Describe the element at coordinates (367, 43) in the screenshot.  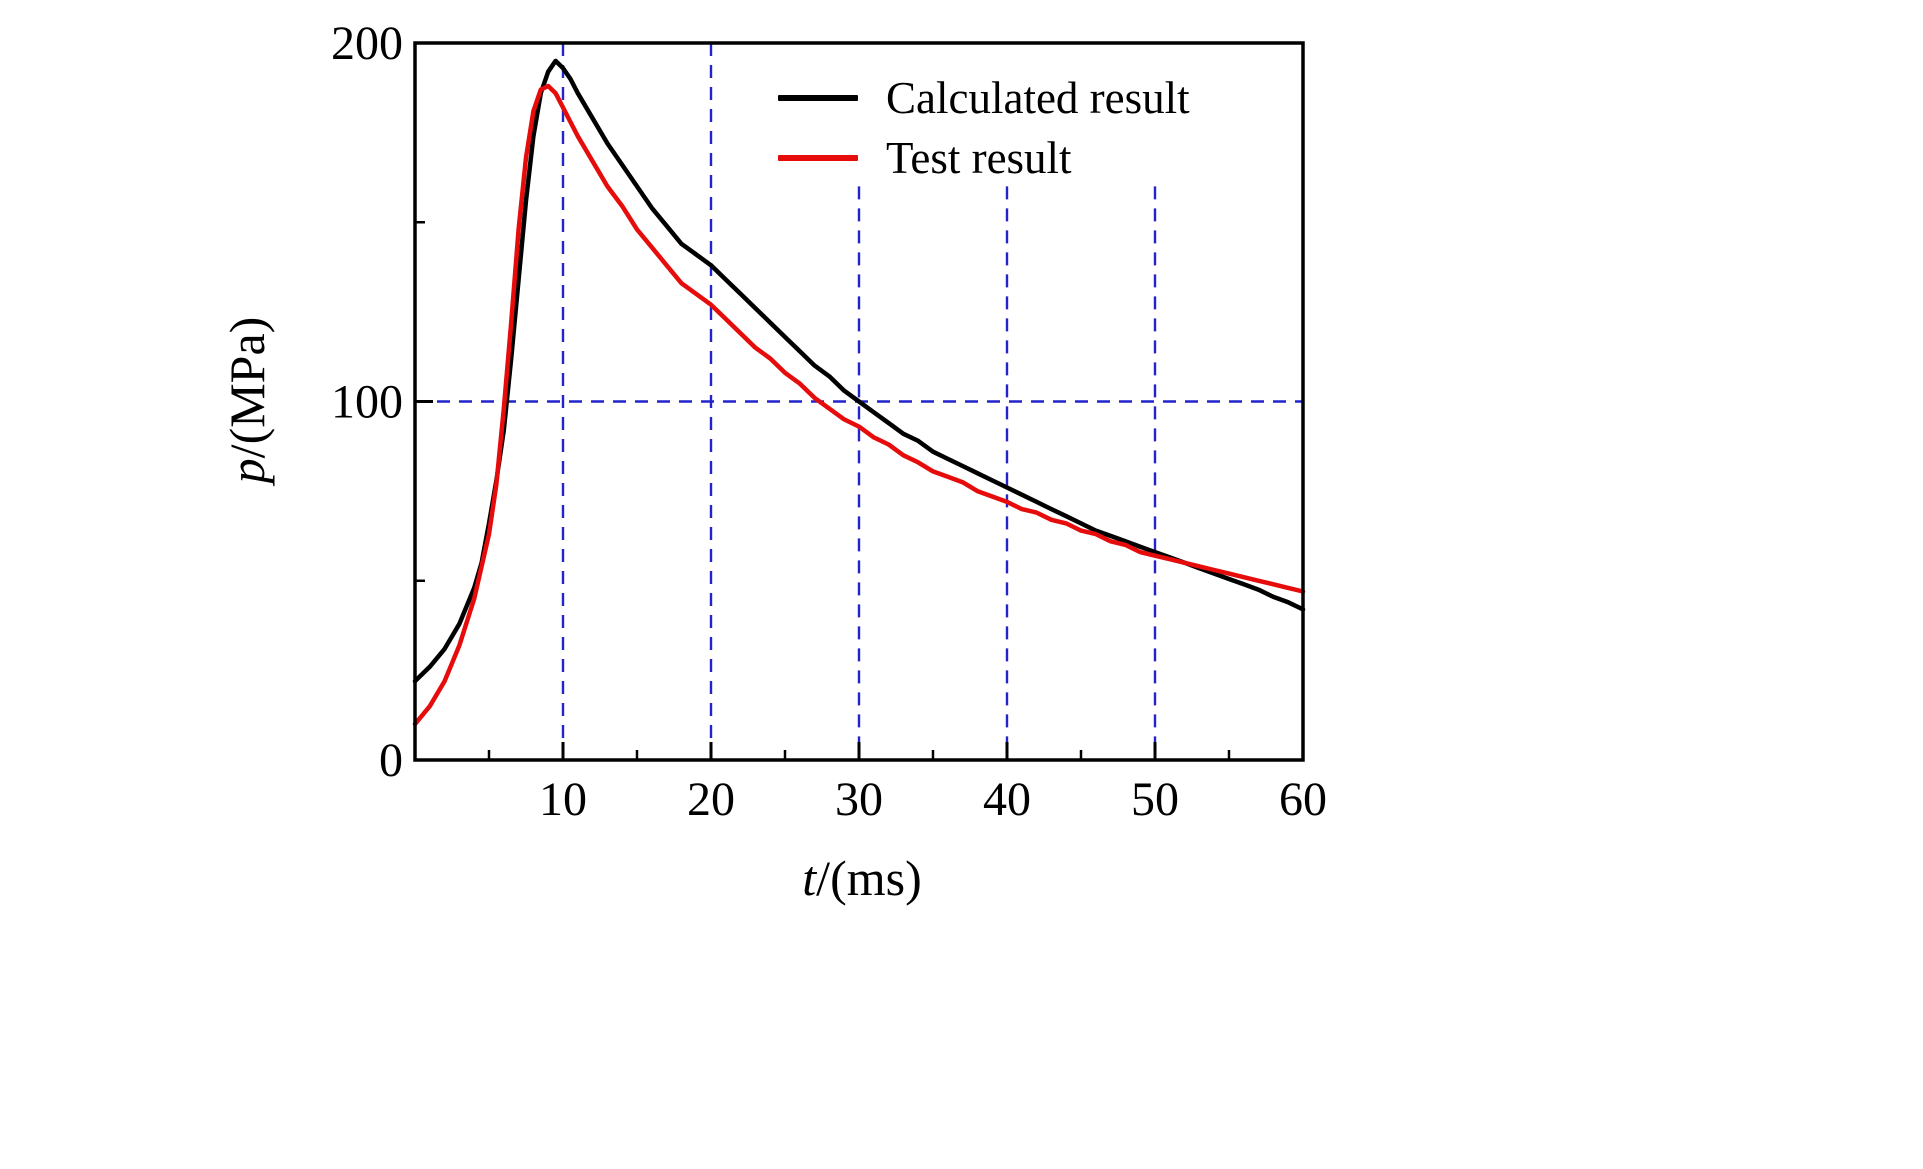
I see `y-tick-label: 200` at that location.